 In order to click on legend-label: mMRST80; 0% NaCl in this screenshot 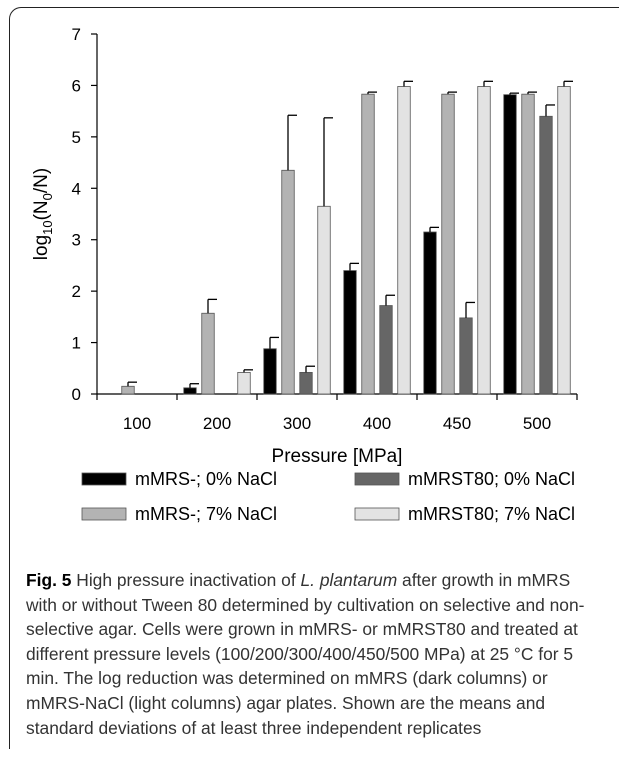, I will do `click(491, 479)`.